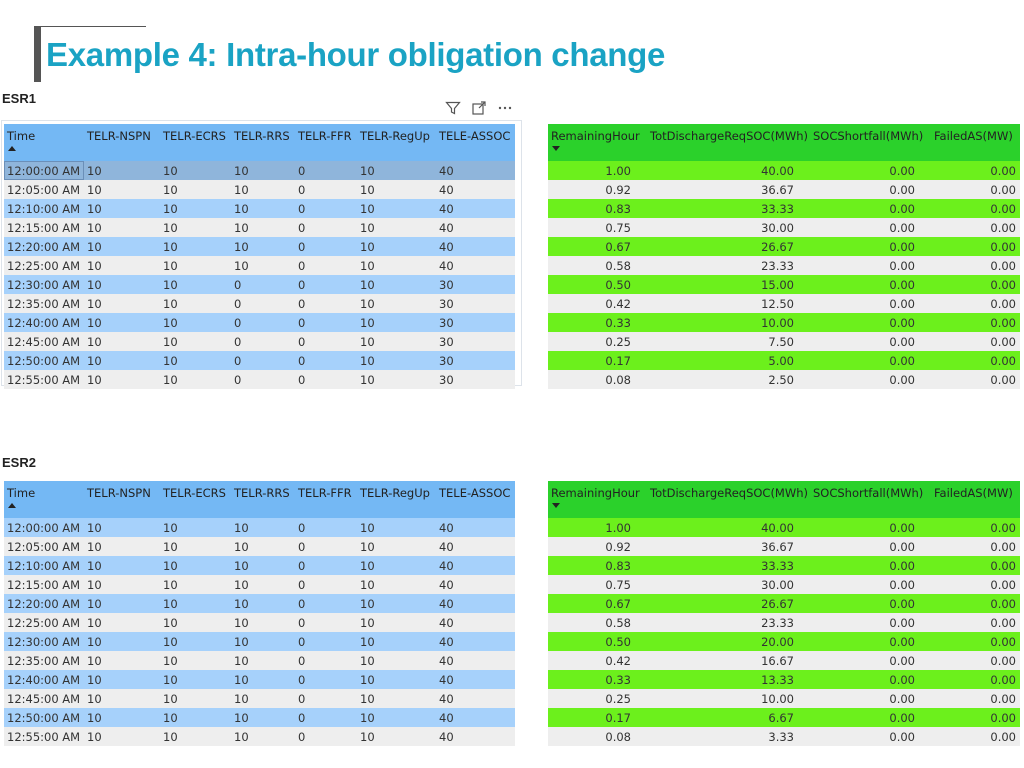 The width and height of the screenshot is (1024, 768). I want to click on table-row: 0.42 16.67 0.00 0.00, so click(784, 660).